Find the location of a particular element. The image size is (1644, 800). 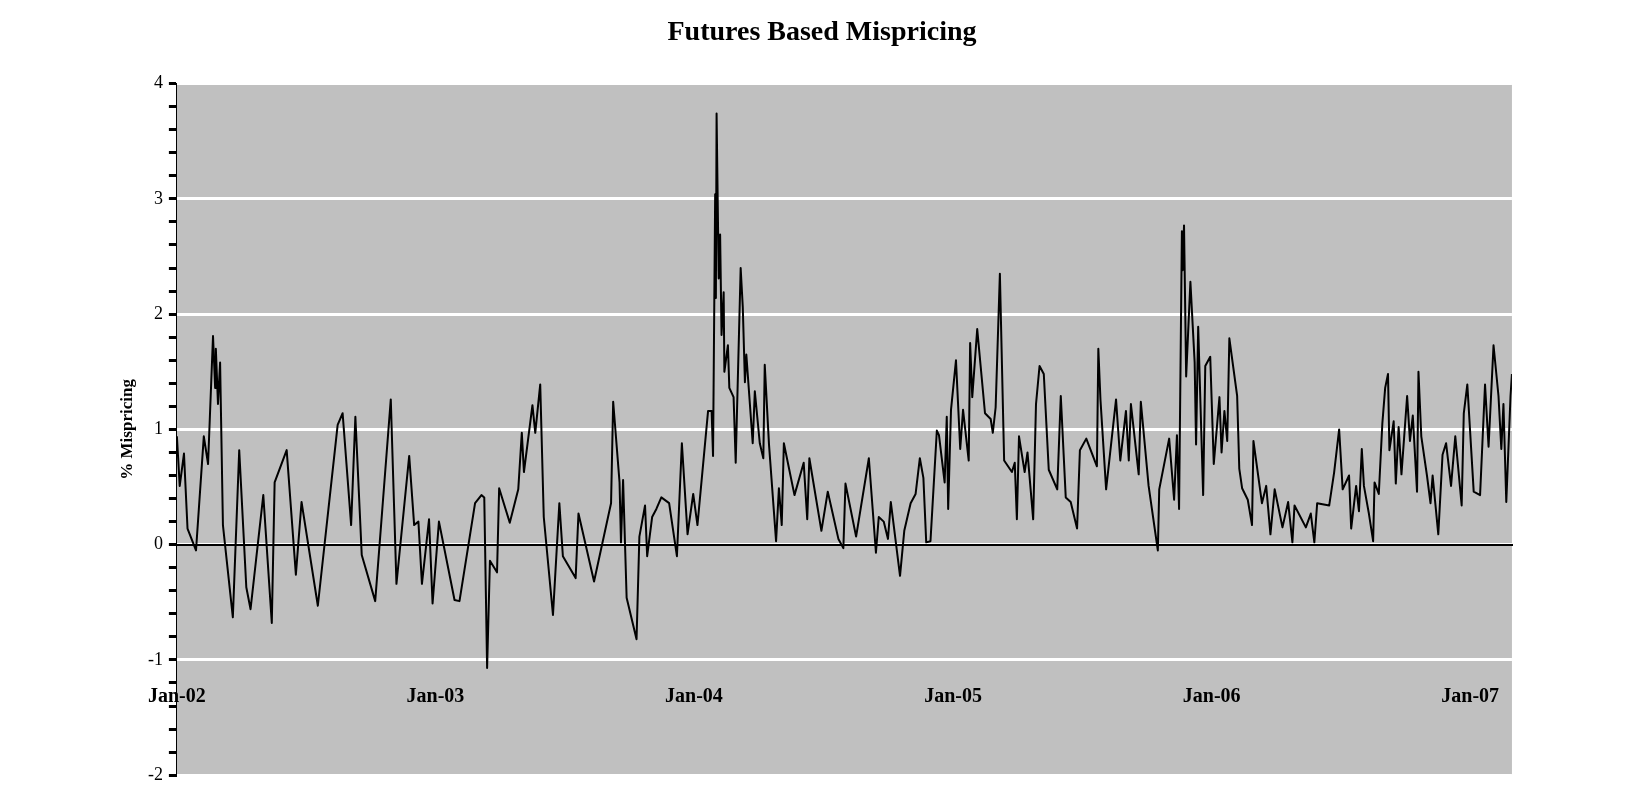

y-tick-label: 0 is located at coordinates (158, 543).